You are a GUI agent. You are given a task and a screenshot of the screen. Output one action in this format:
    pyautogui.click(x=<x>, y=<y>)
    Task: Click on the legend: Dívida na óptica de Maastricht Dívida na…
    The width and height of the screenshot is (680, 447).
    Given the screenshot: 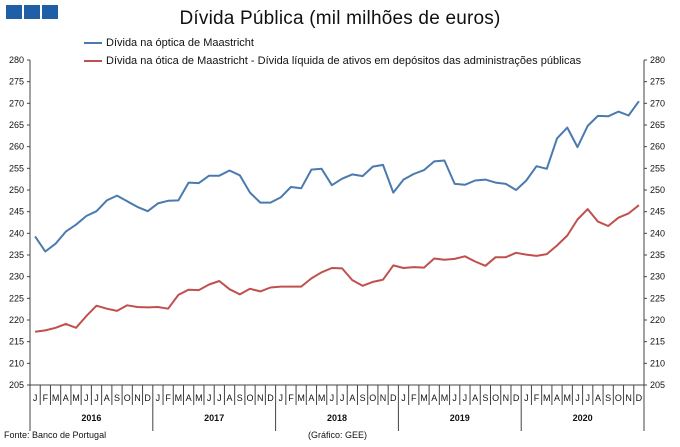 What is the action you would take?
    pyautogui.click(x=332, y=52)
    